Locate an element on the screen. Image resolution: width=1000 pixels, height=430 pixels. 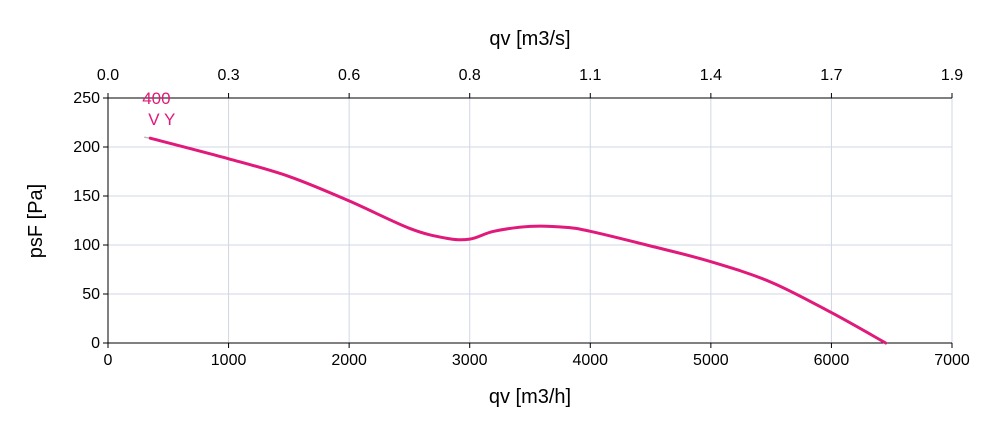
x2-tick-label: 0.3 is located at coordinates (228, 75).